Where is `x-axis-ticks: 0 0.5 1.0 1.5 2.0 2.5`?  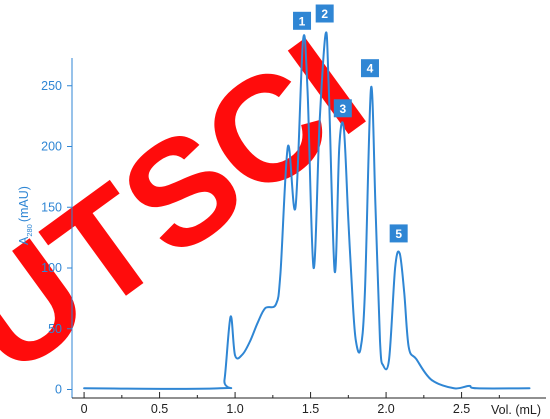 x-axis-ticks: 0 0.5 1.0 1.5 2.0 2.5 is located at coordinates (290, 404).